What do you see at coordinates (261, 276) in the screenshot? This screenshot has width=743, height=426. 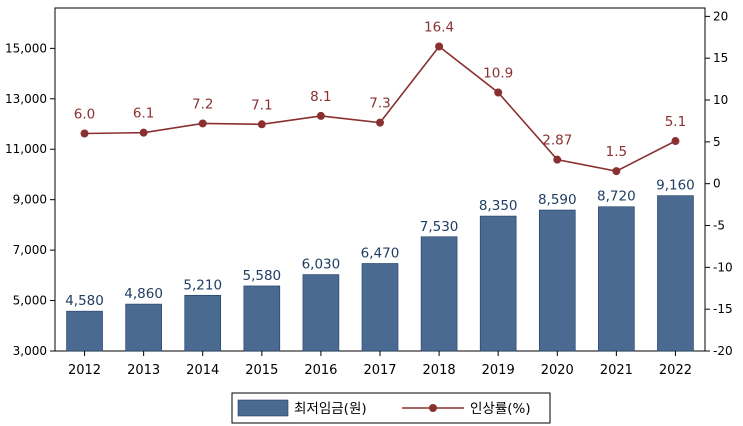 I see `bar-label-2015: 5,580` at bounding box center [261, 276].